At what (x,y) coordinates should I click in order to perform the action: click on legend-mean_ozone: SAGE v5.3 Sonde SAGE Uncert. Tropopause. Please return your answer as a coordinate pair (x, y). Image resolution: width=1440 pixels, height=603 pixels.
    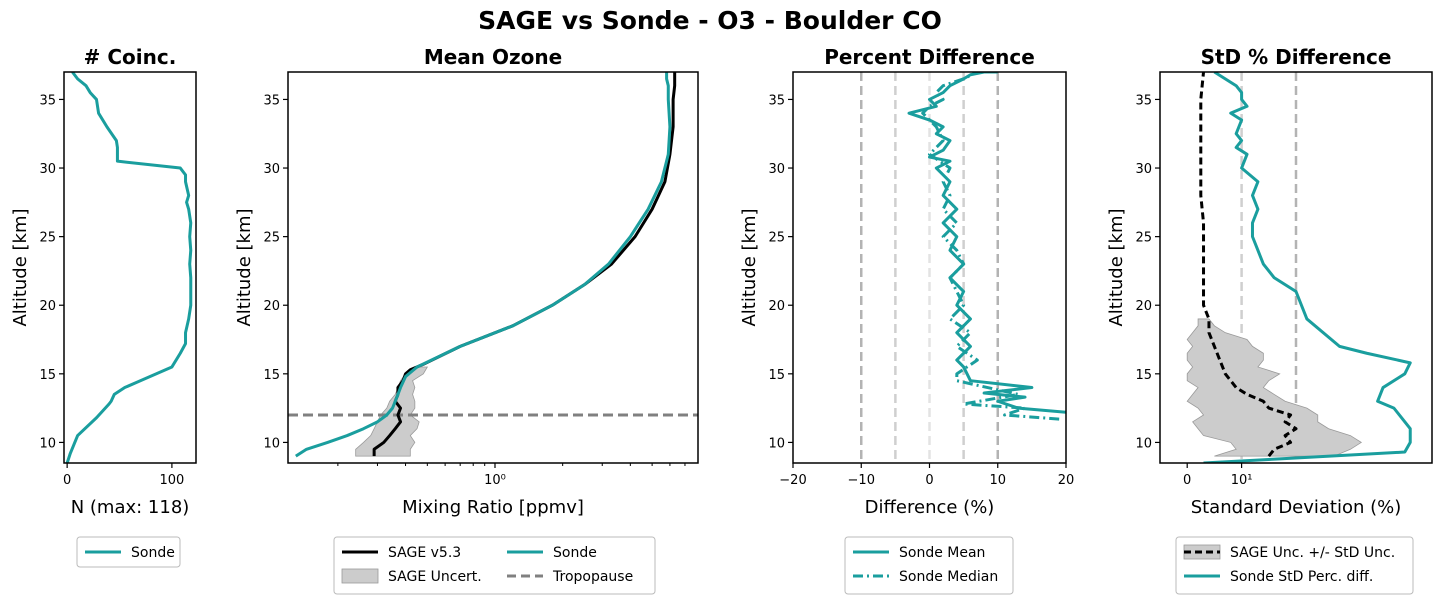
    Looking at the image, I should click on (494, 565).